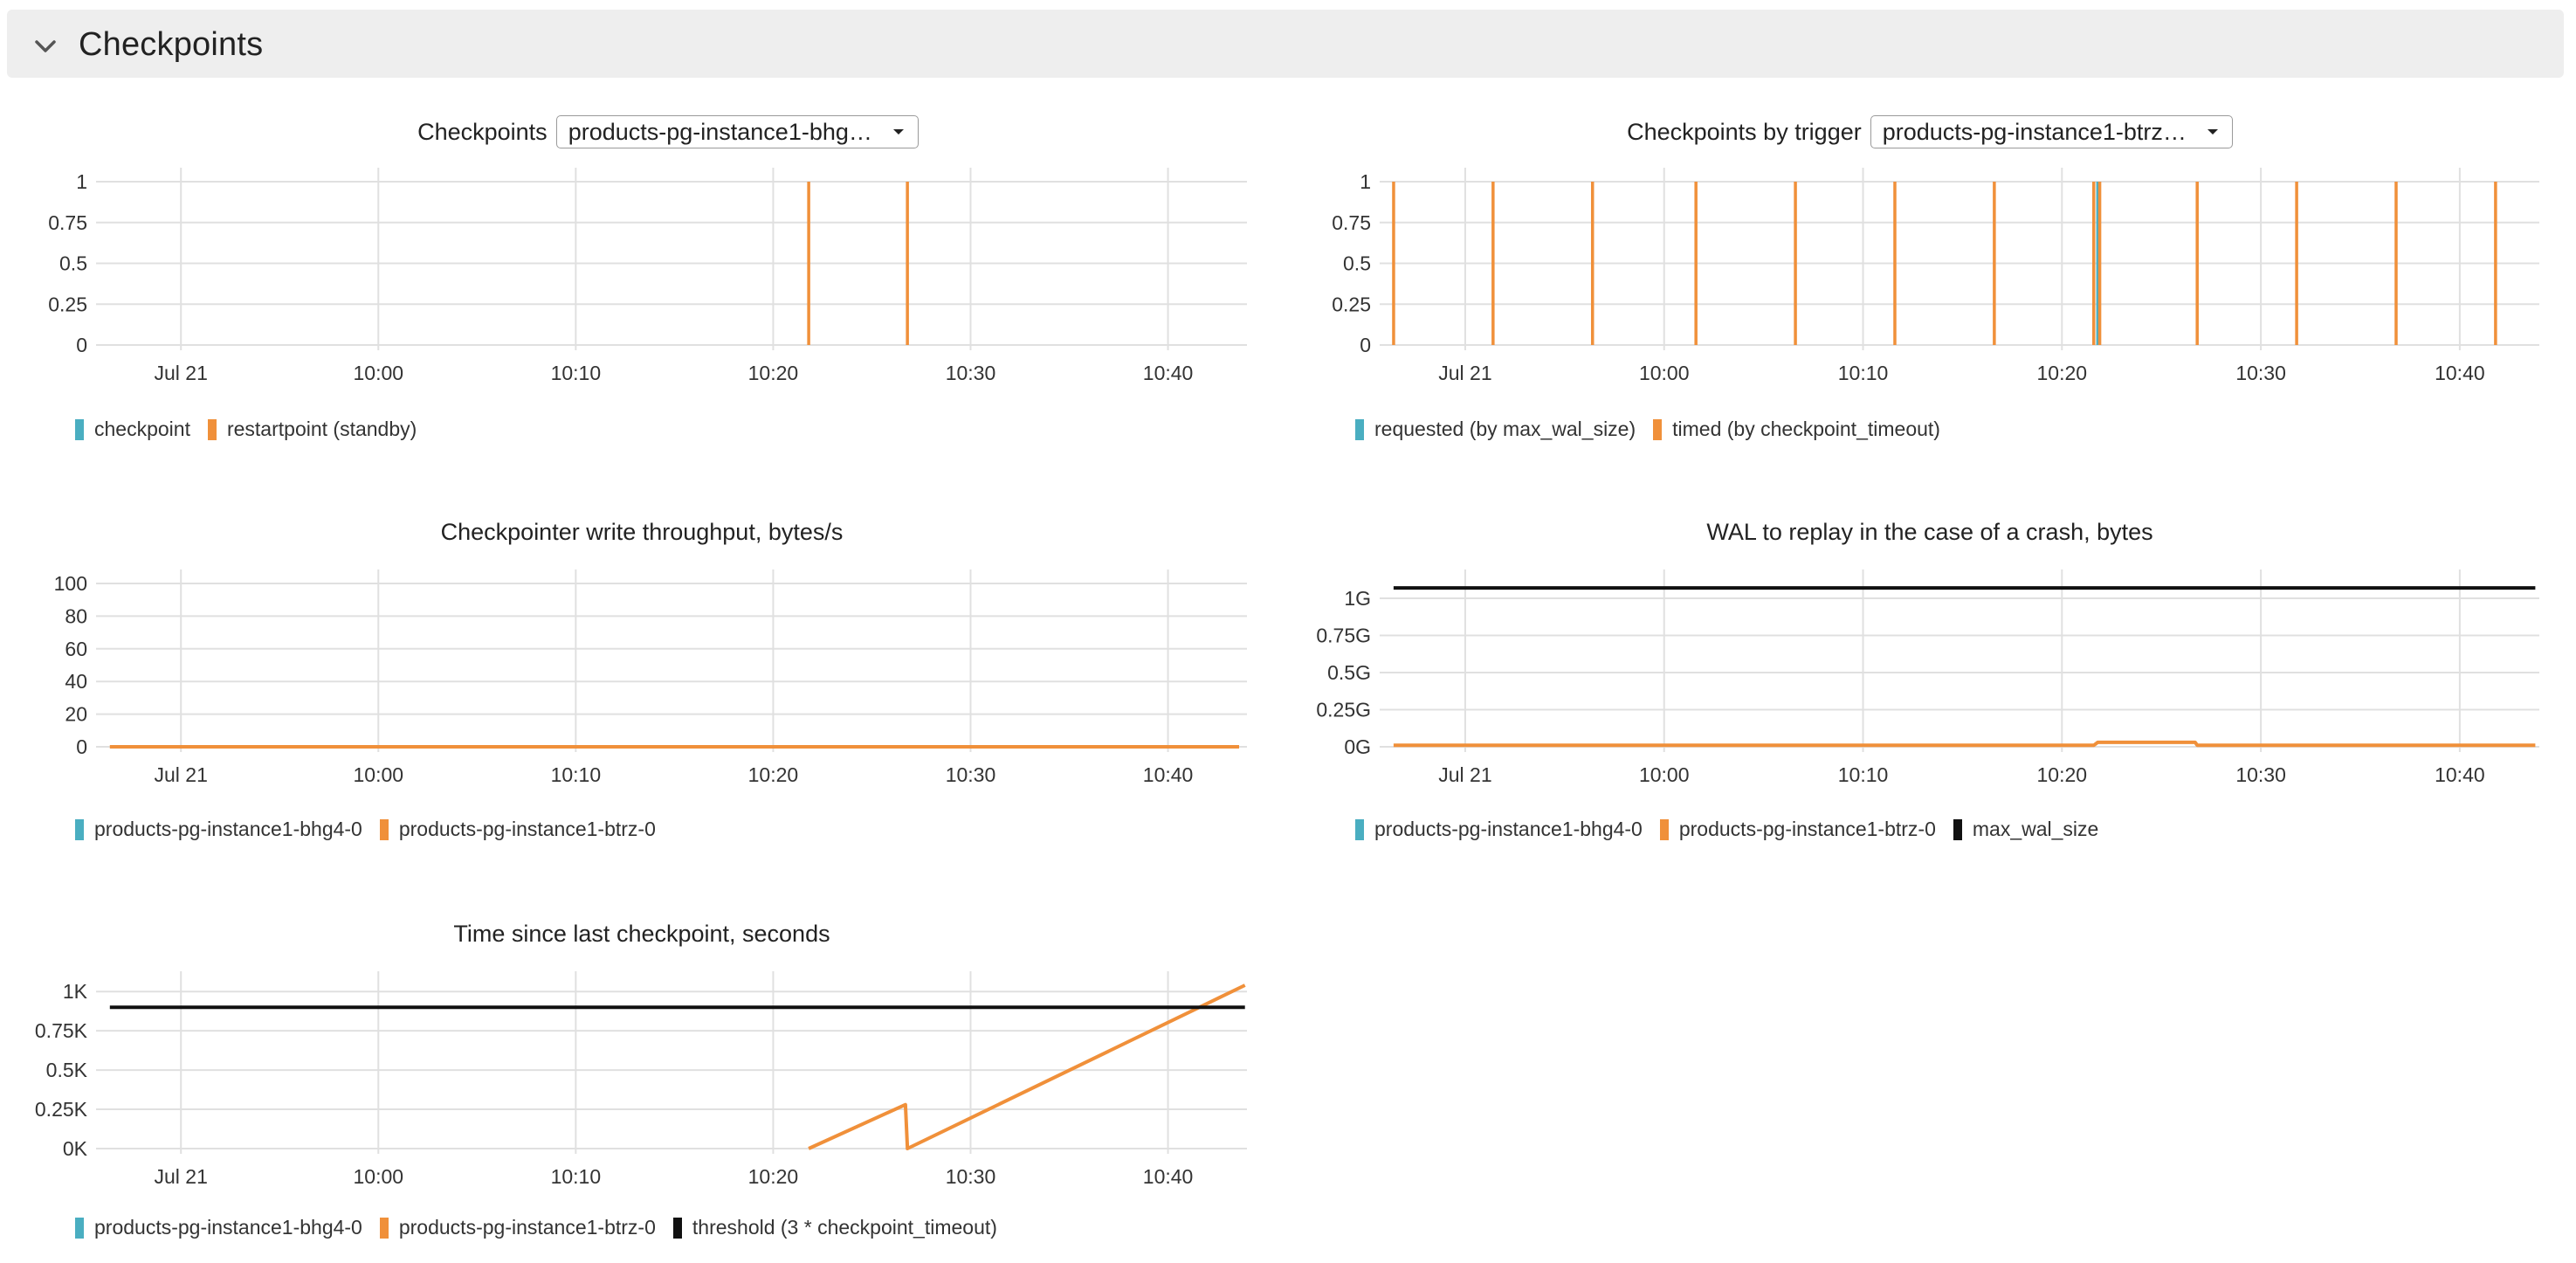  Describe the element at coordinates (1285, 44) in the screenshot. I see `section-header: Checkpoints` at that location.